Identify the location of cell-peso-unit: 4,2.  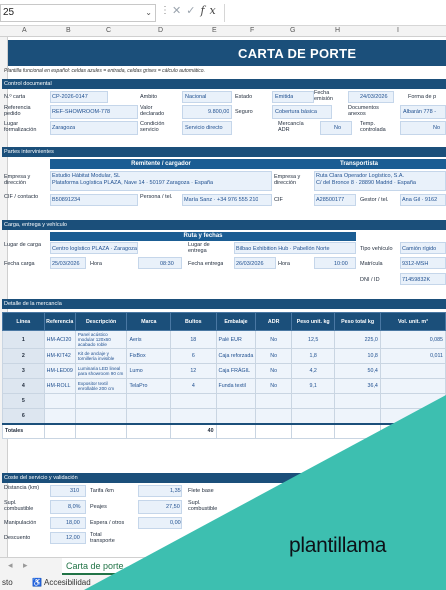
(313, 371).